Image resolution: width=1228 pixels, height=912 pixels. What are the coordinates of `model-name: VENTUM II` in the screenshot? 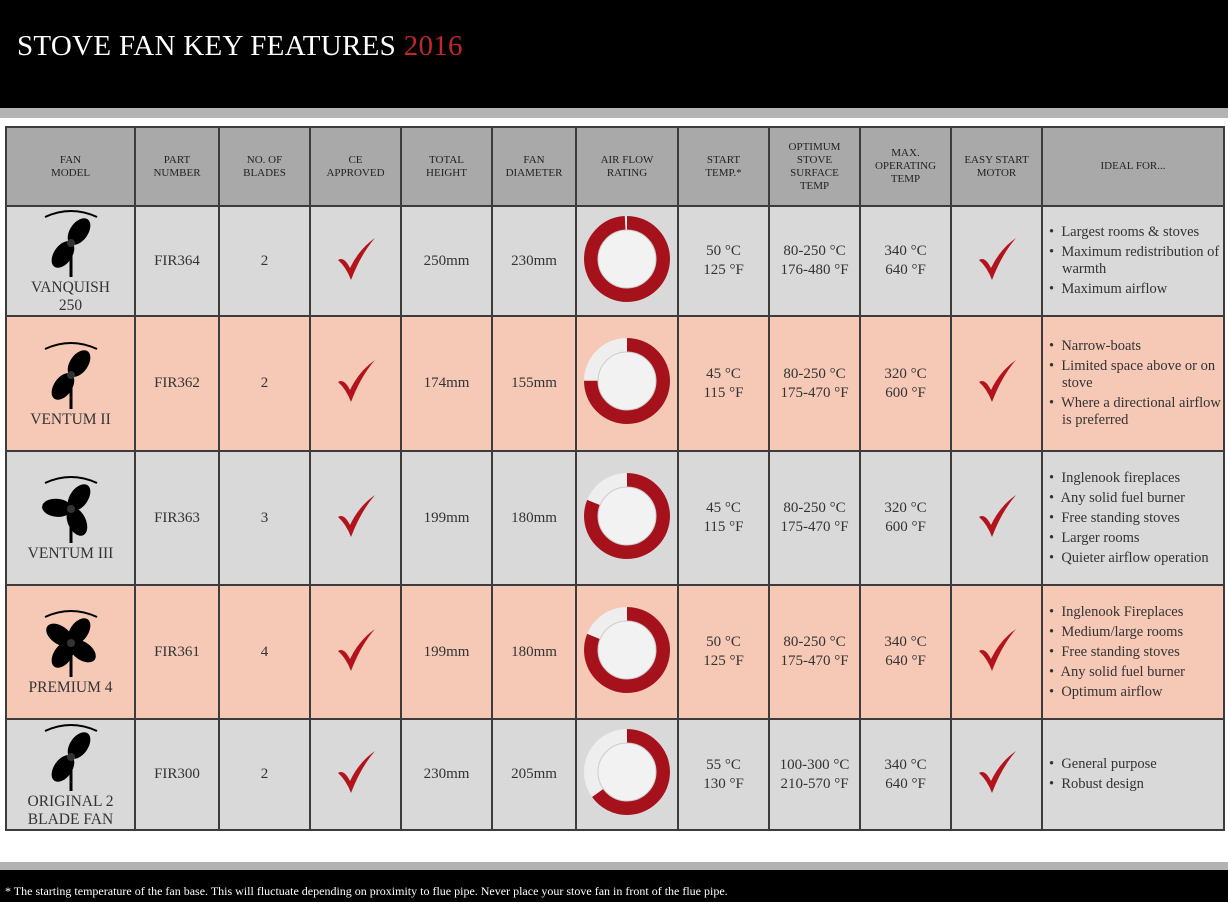 It's located at (70, 419).